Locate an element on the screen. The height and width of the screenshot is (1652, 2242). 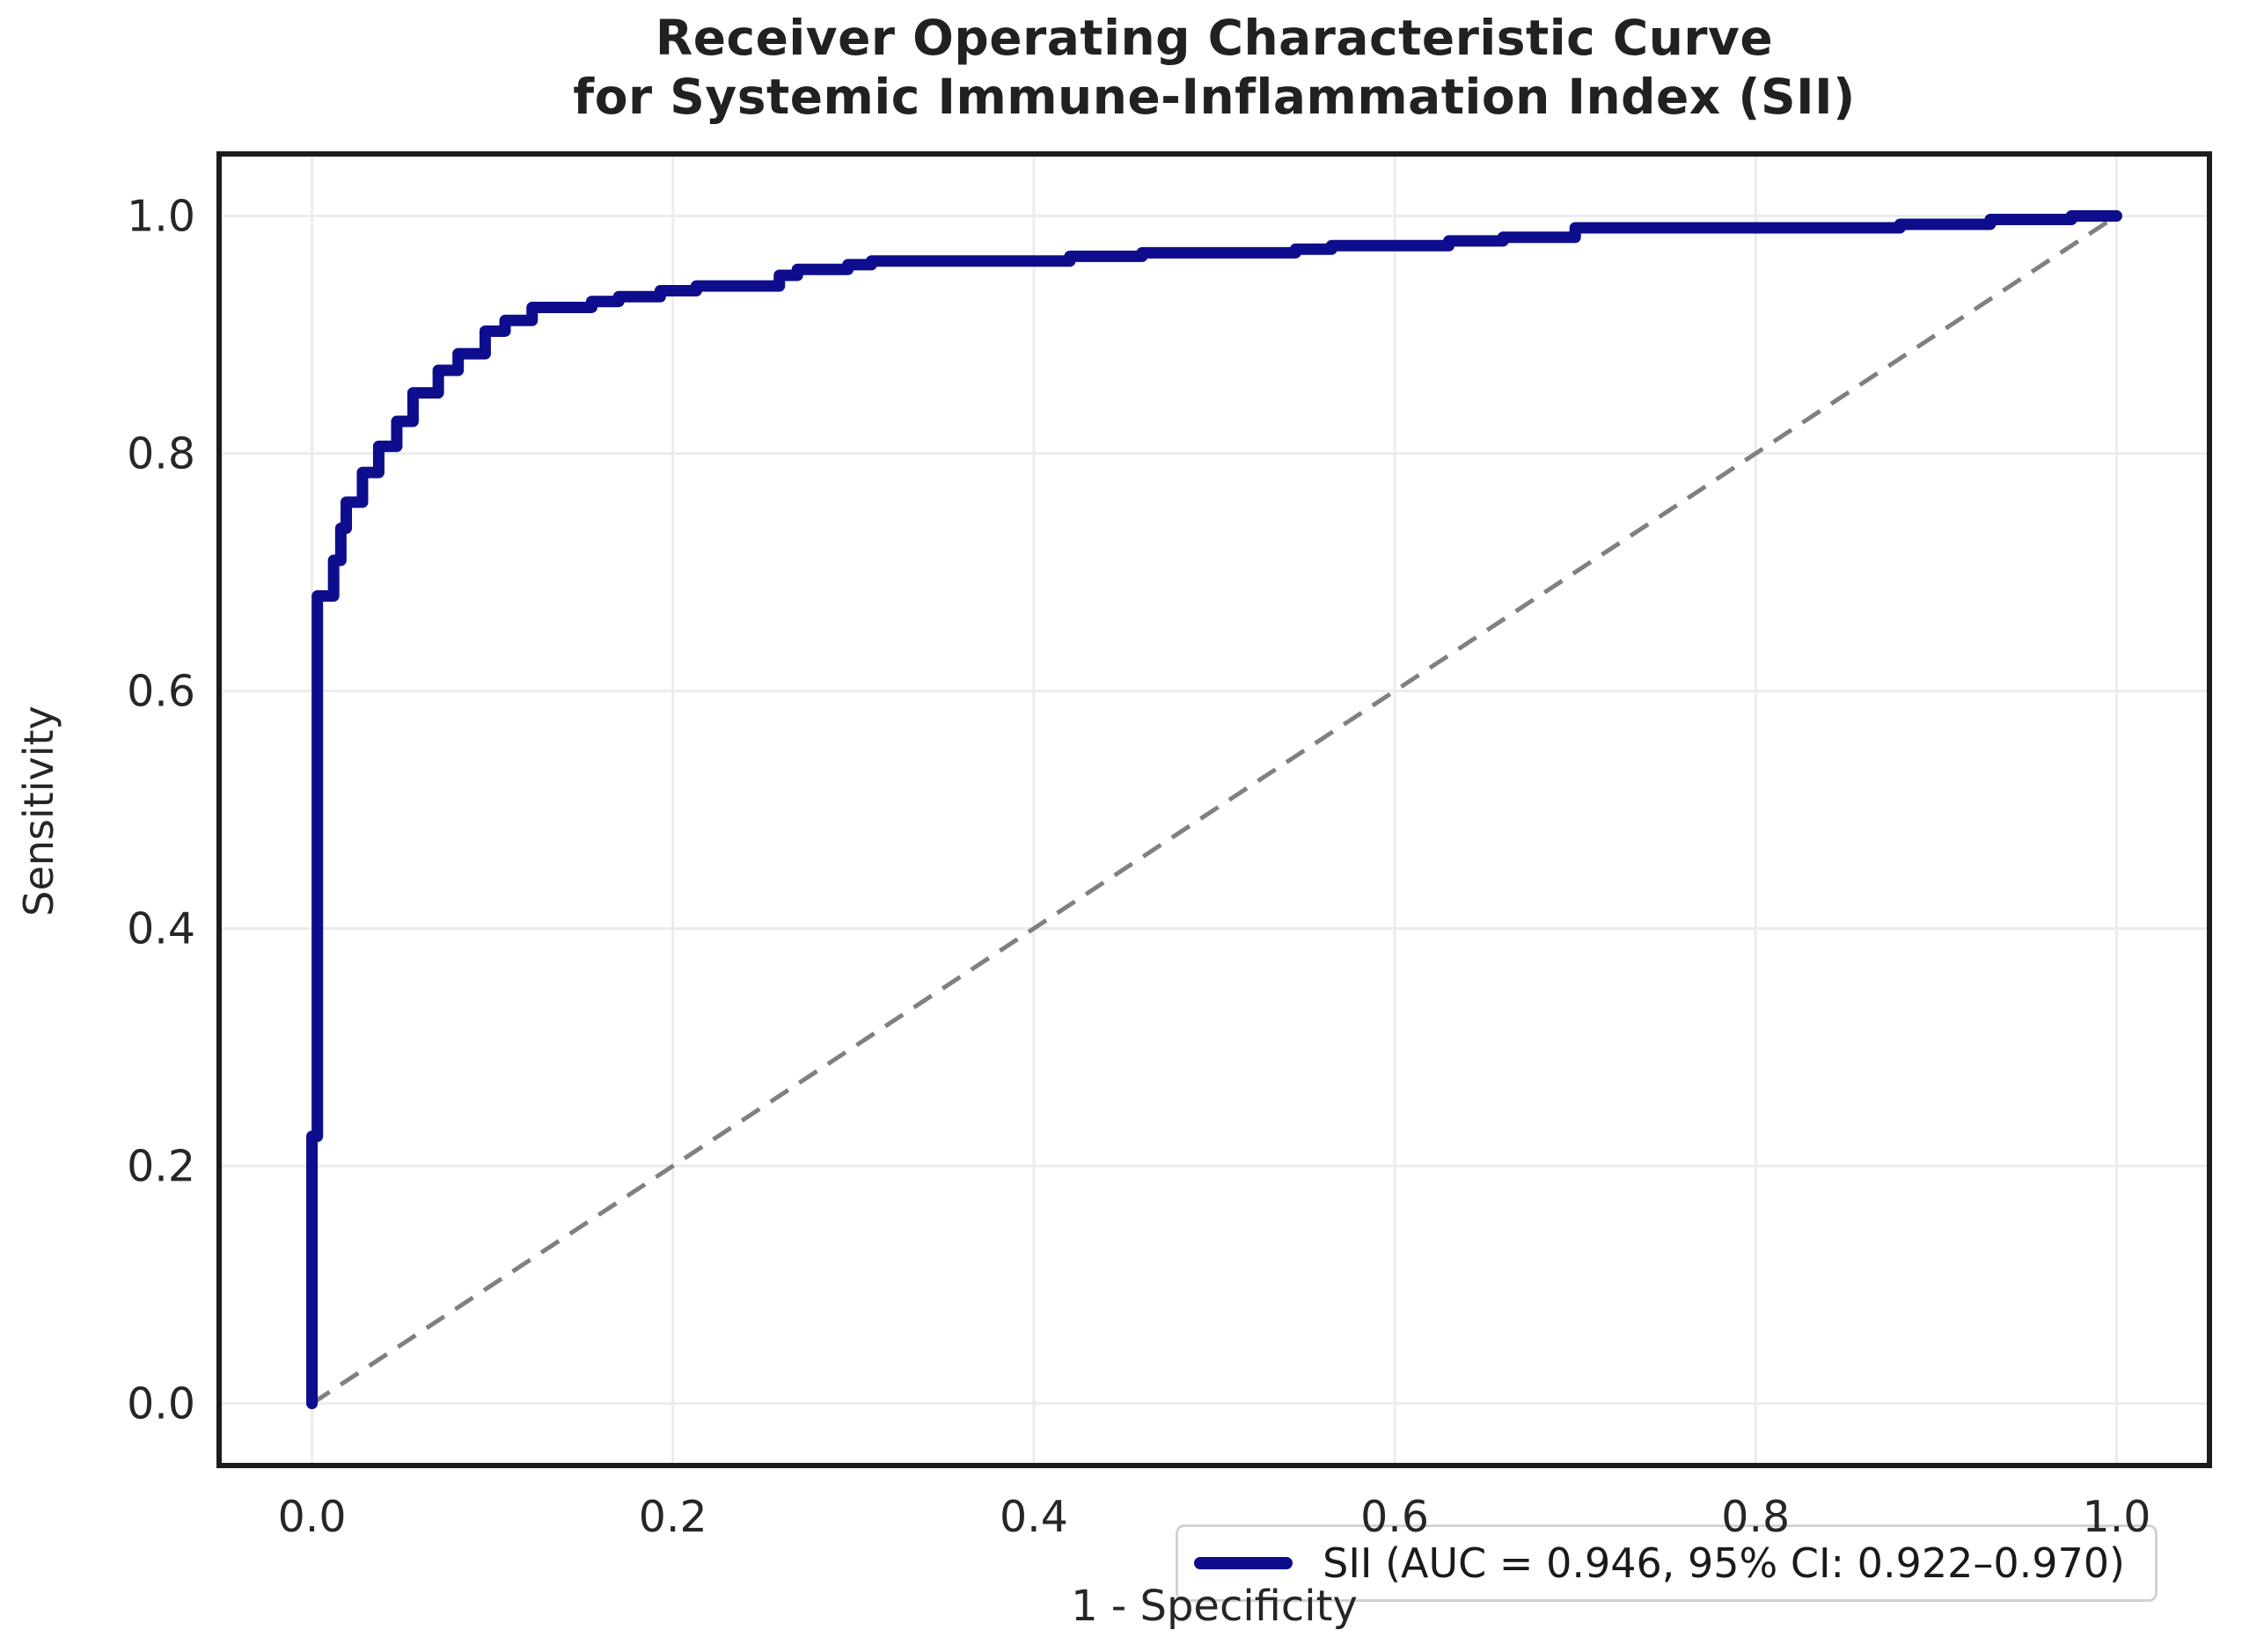
y-tick-labels: 0.0 0.2 0.4 0.6 0.8 1.0 is located at coordinates (136, 810).